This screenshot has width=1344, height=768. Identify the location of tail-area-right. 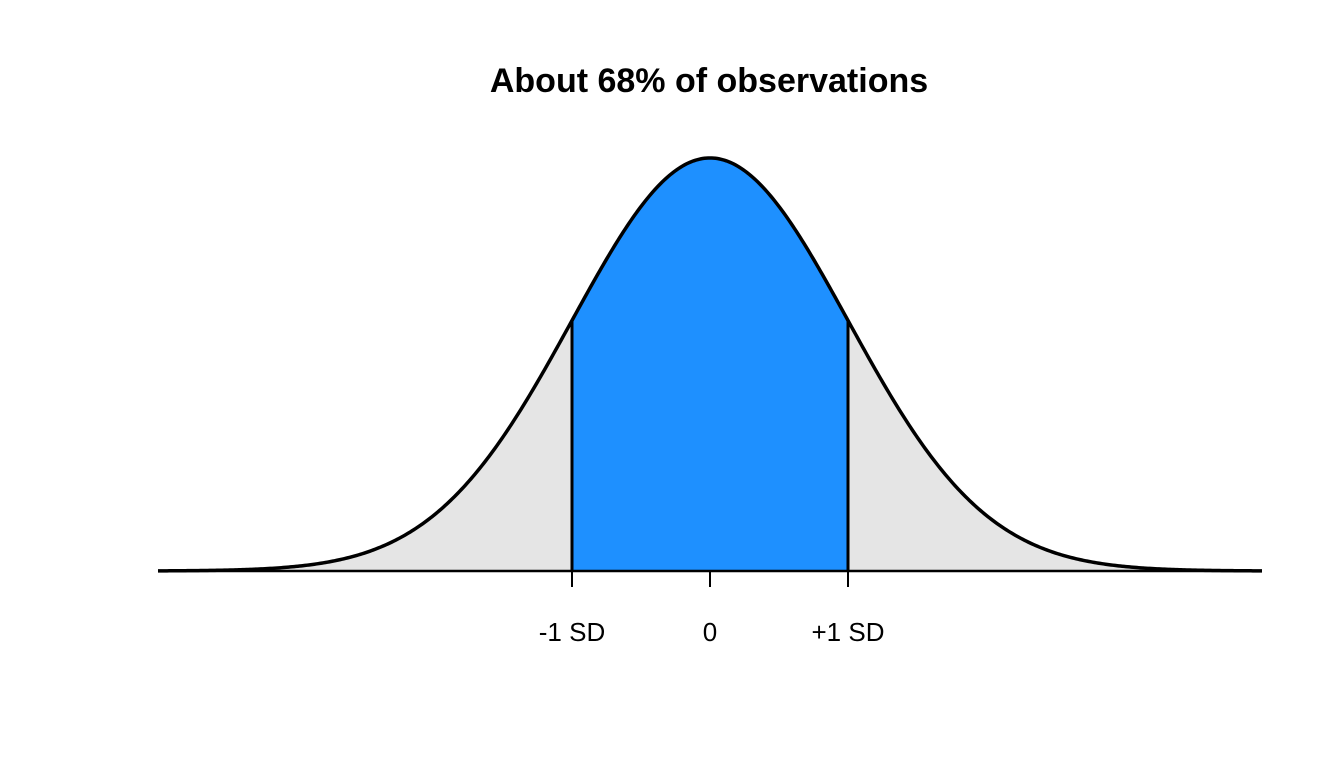
(1055, 445).